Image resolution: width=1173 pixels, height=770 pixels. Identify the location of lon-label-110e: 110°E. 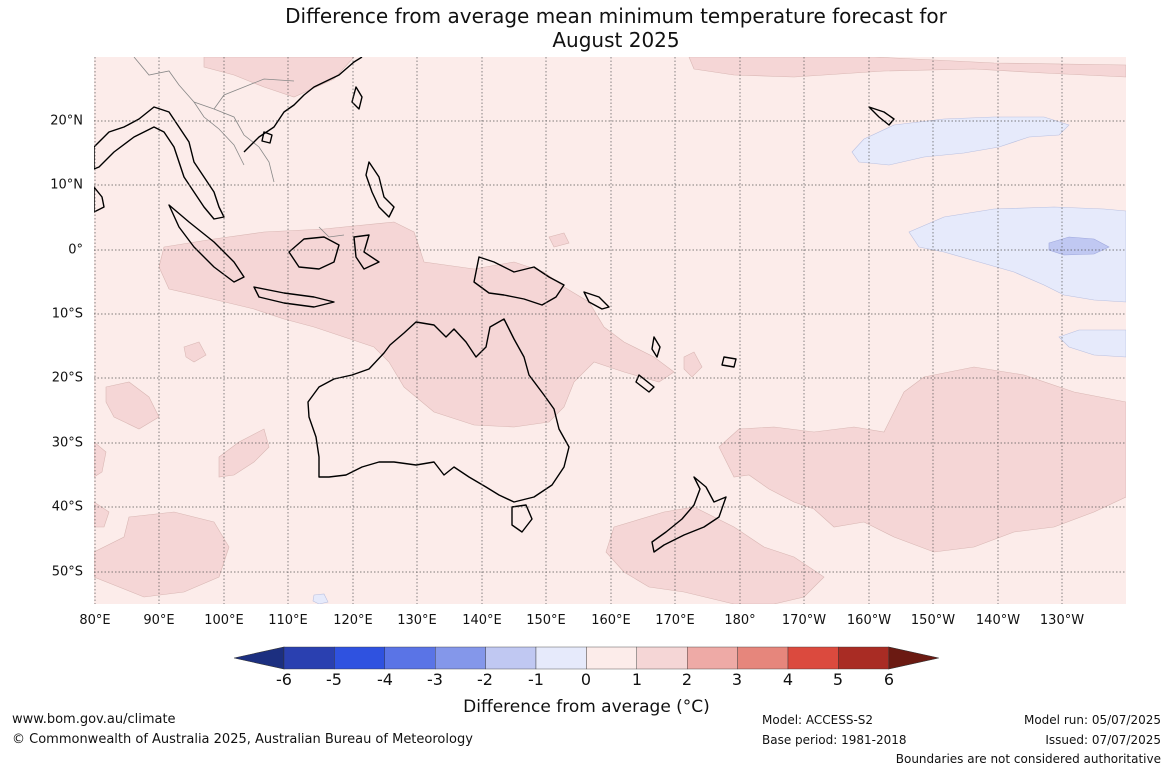
(288, 620).